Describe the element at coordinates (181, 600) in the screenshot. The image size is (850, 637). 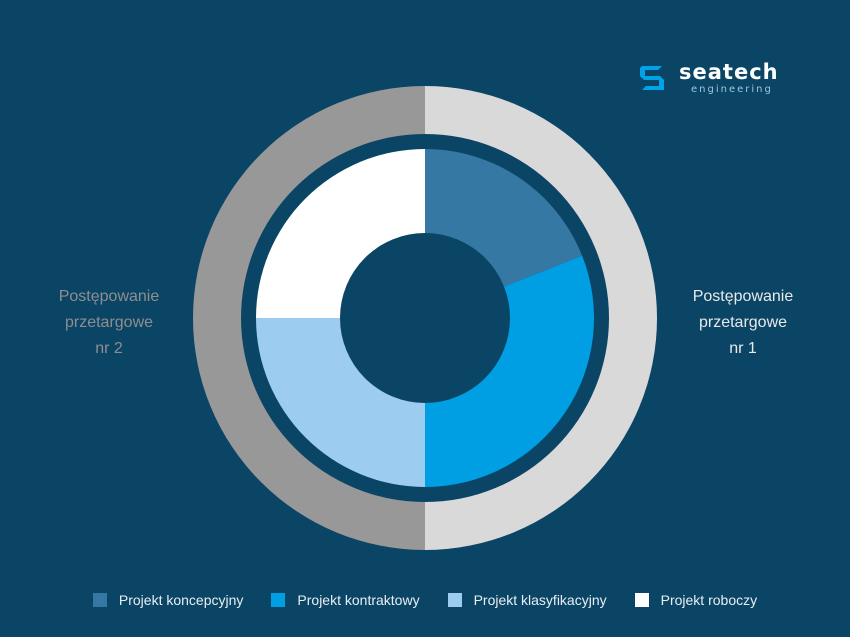
I see `legend-label: Projekt koncepcyjny` at that location.